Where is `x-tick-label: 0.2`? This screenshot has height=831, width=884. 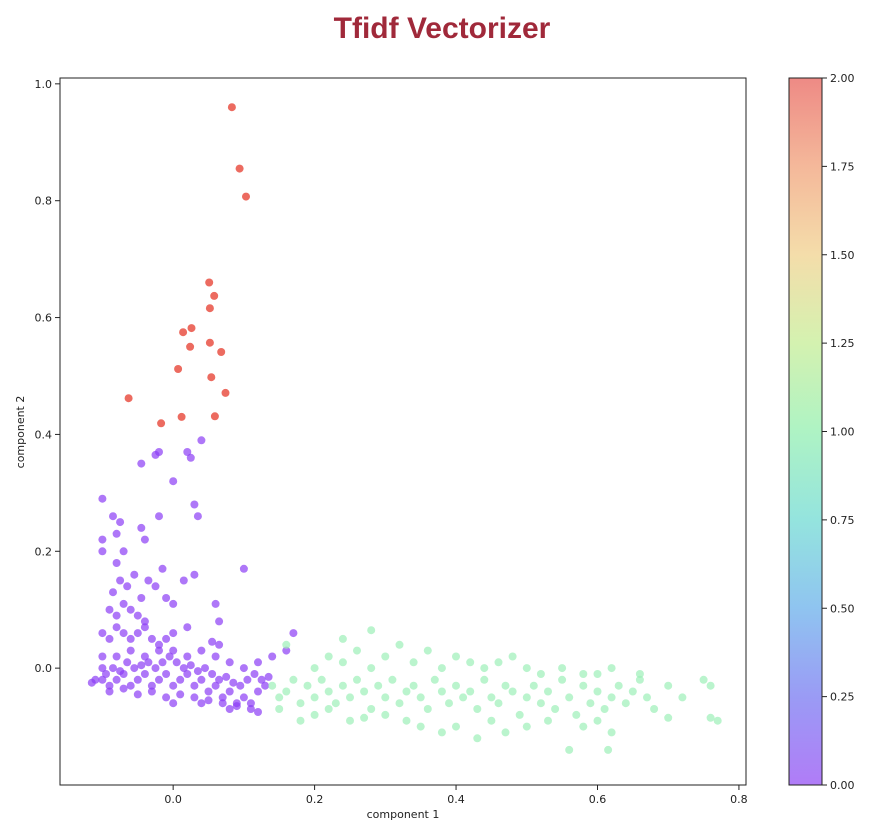
x-tick-label: 0.2 is located at coordinates (315, 799).